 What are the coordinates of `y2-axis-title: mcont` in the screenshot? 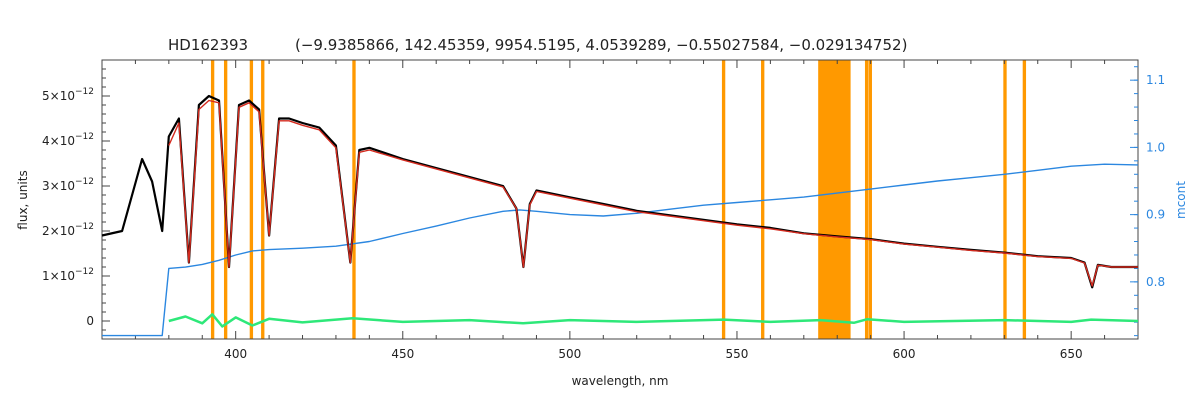 It's located at (1181, 200).